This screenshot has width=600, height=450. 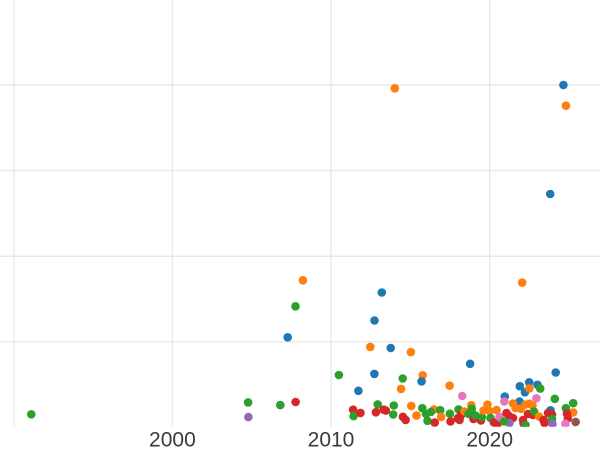 I want to click on svg-text: 2000, so click(x=172, y=439).